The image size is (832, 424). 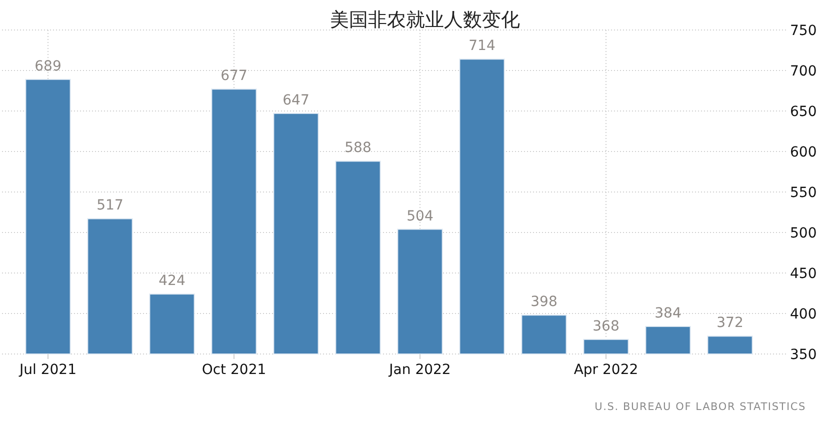 I want to click on data-label: 689, so click(x=48, y=66).